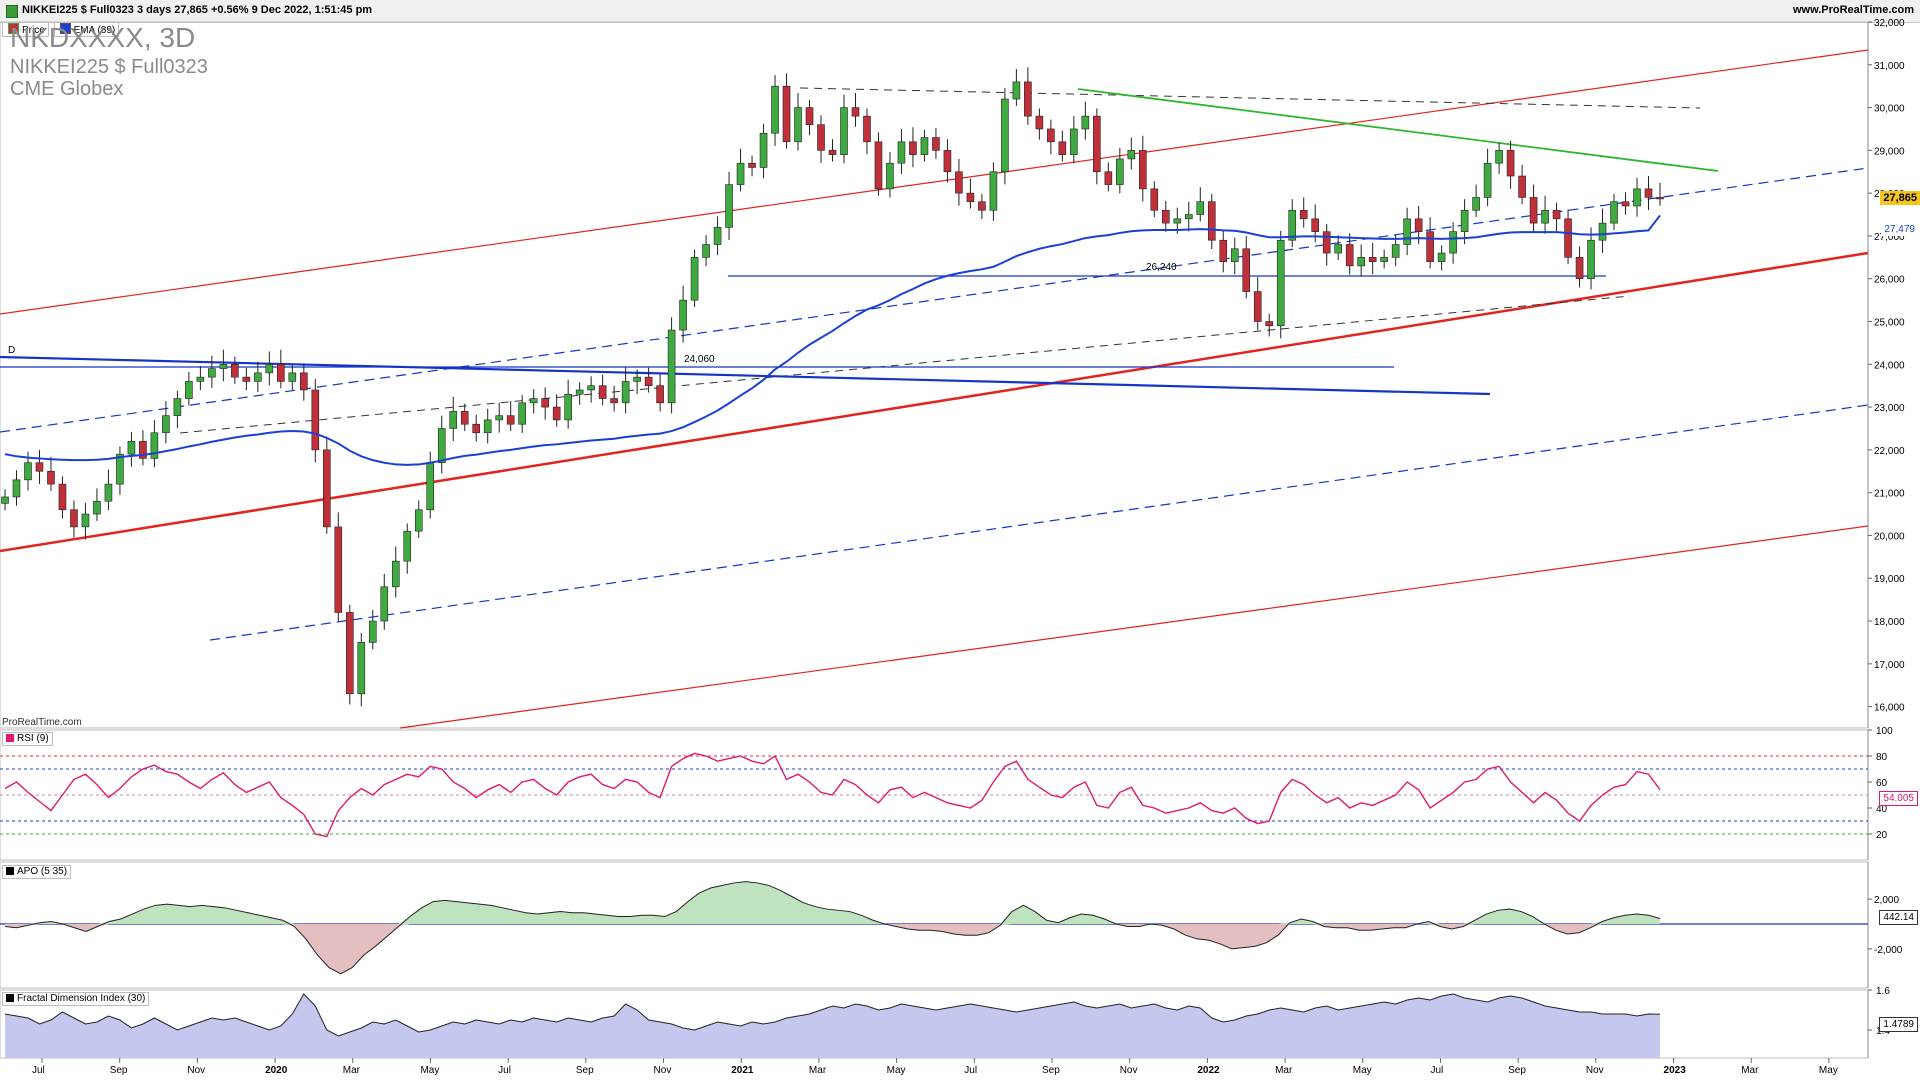 The image size is (1920, 1080). I want to click on rsi-panel-label: RSI (9), so click(27, 739).